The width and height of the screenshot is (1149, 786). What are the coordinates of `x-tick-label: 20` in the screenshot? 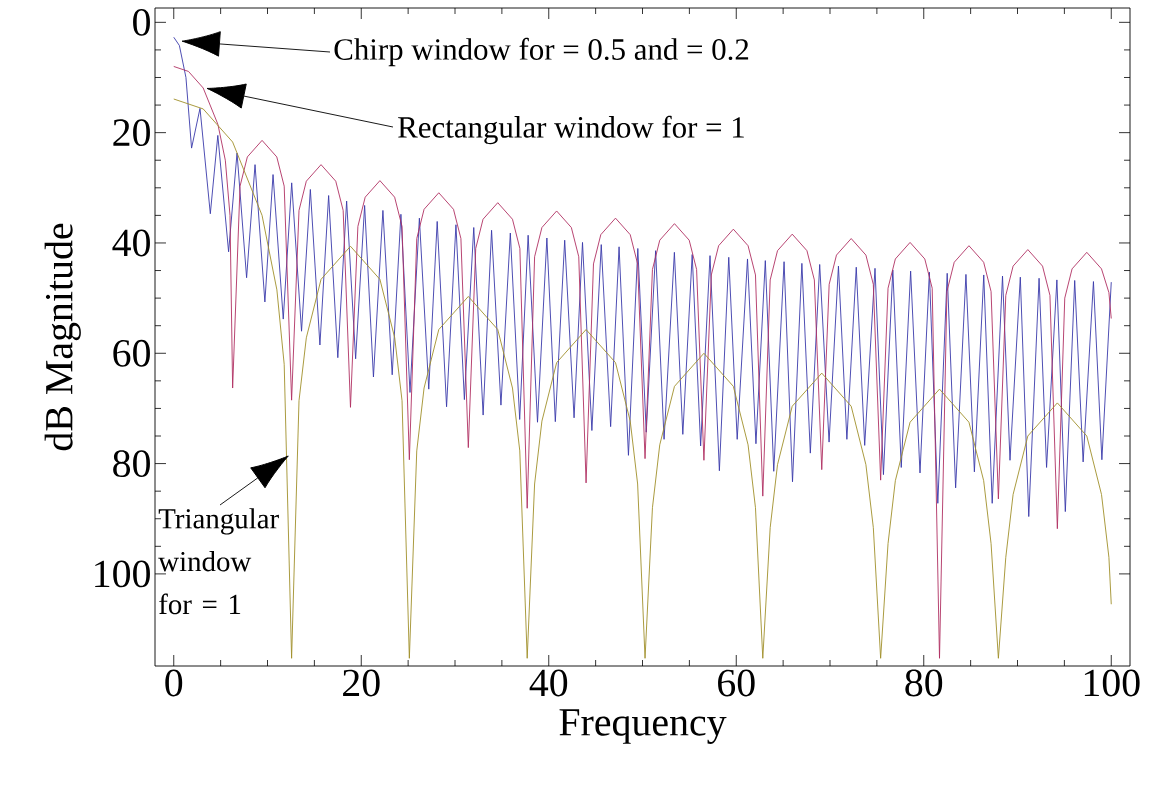 It's located at (361, 683).